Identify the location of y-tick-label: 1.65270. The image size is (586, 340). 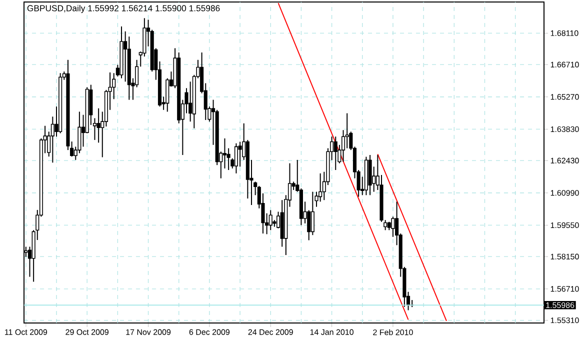
(564, 97).